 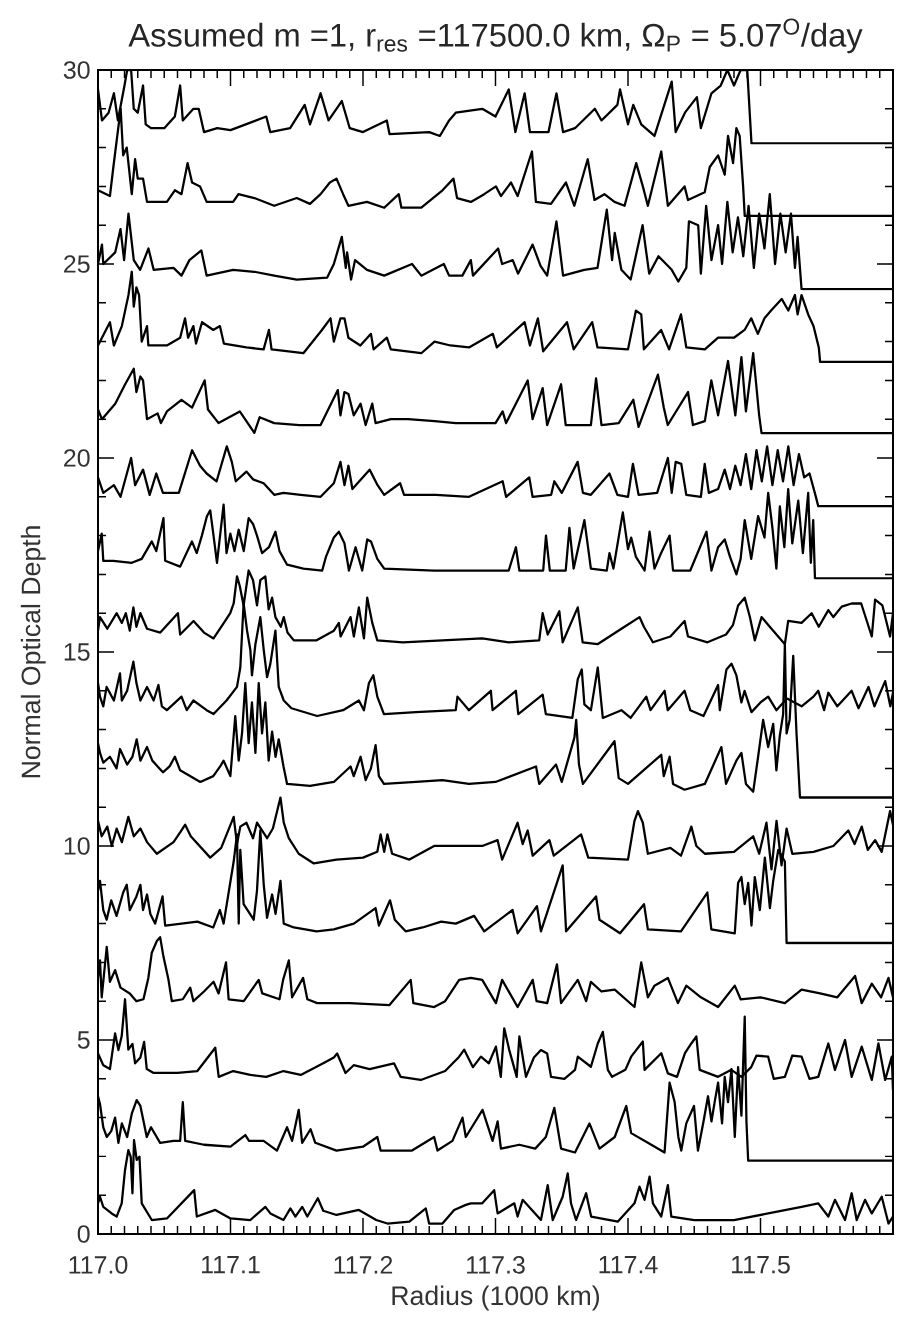 I want to click on y-tick-label: 0, so click(x=83, y=1234).